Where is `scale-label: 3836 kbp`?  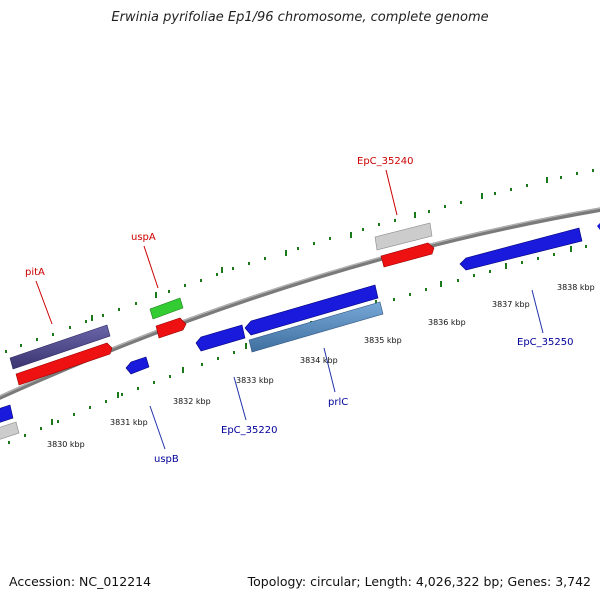 scale-label: 3836 kbp is located at coordinates (447, 322).